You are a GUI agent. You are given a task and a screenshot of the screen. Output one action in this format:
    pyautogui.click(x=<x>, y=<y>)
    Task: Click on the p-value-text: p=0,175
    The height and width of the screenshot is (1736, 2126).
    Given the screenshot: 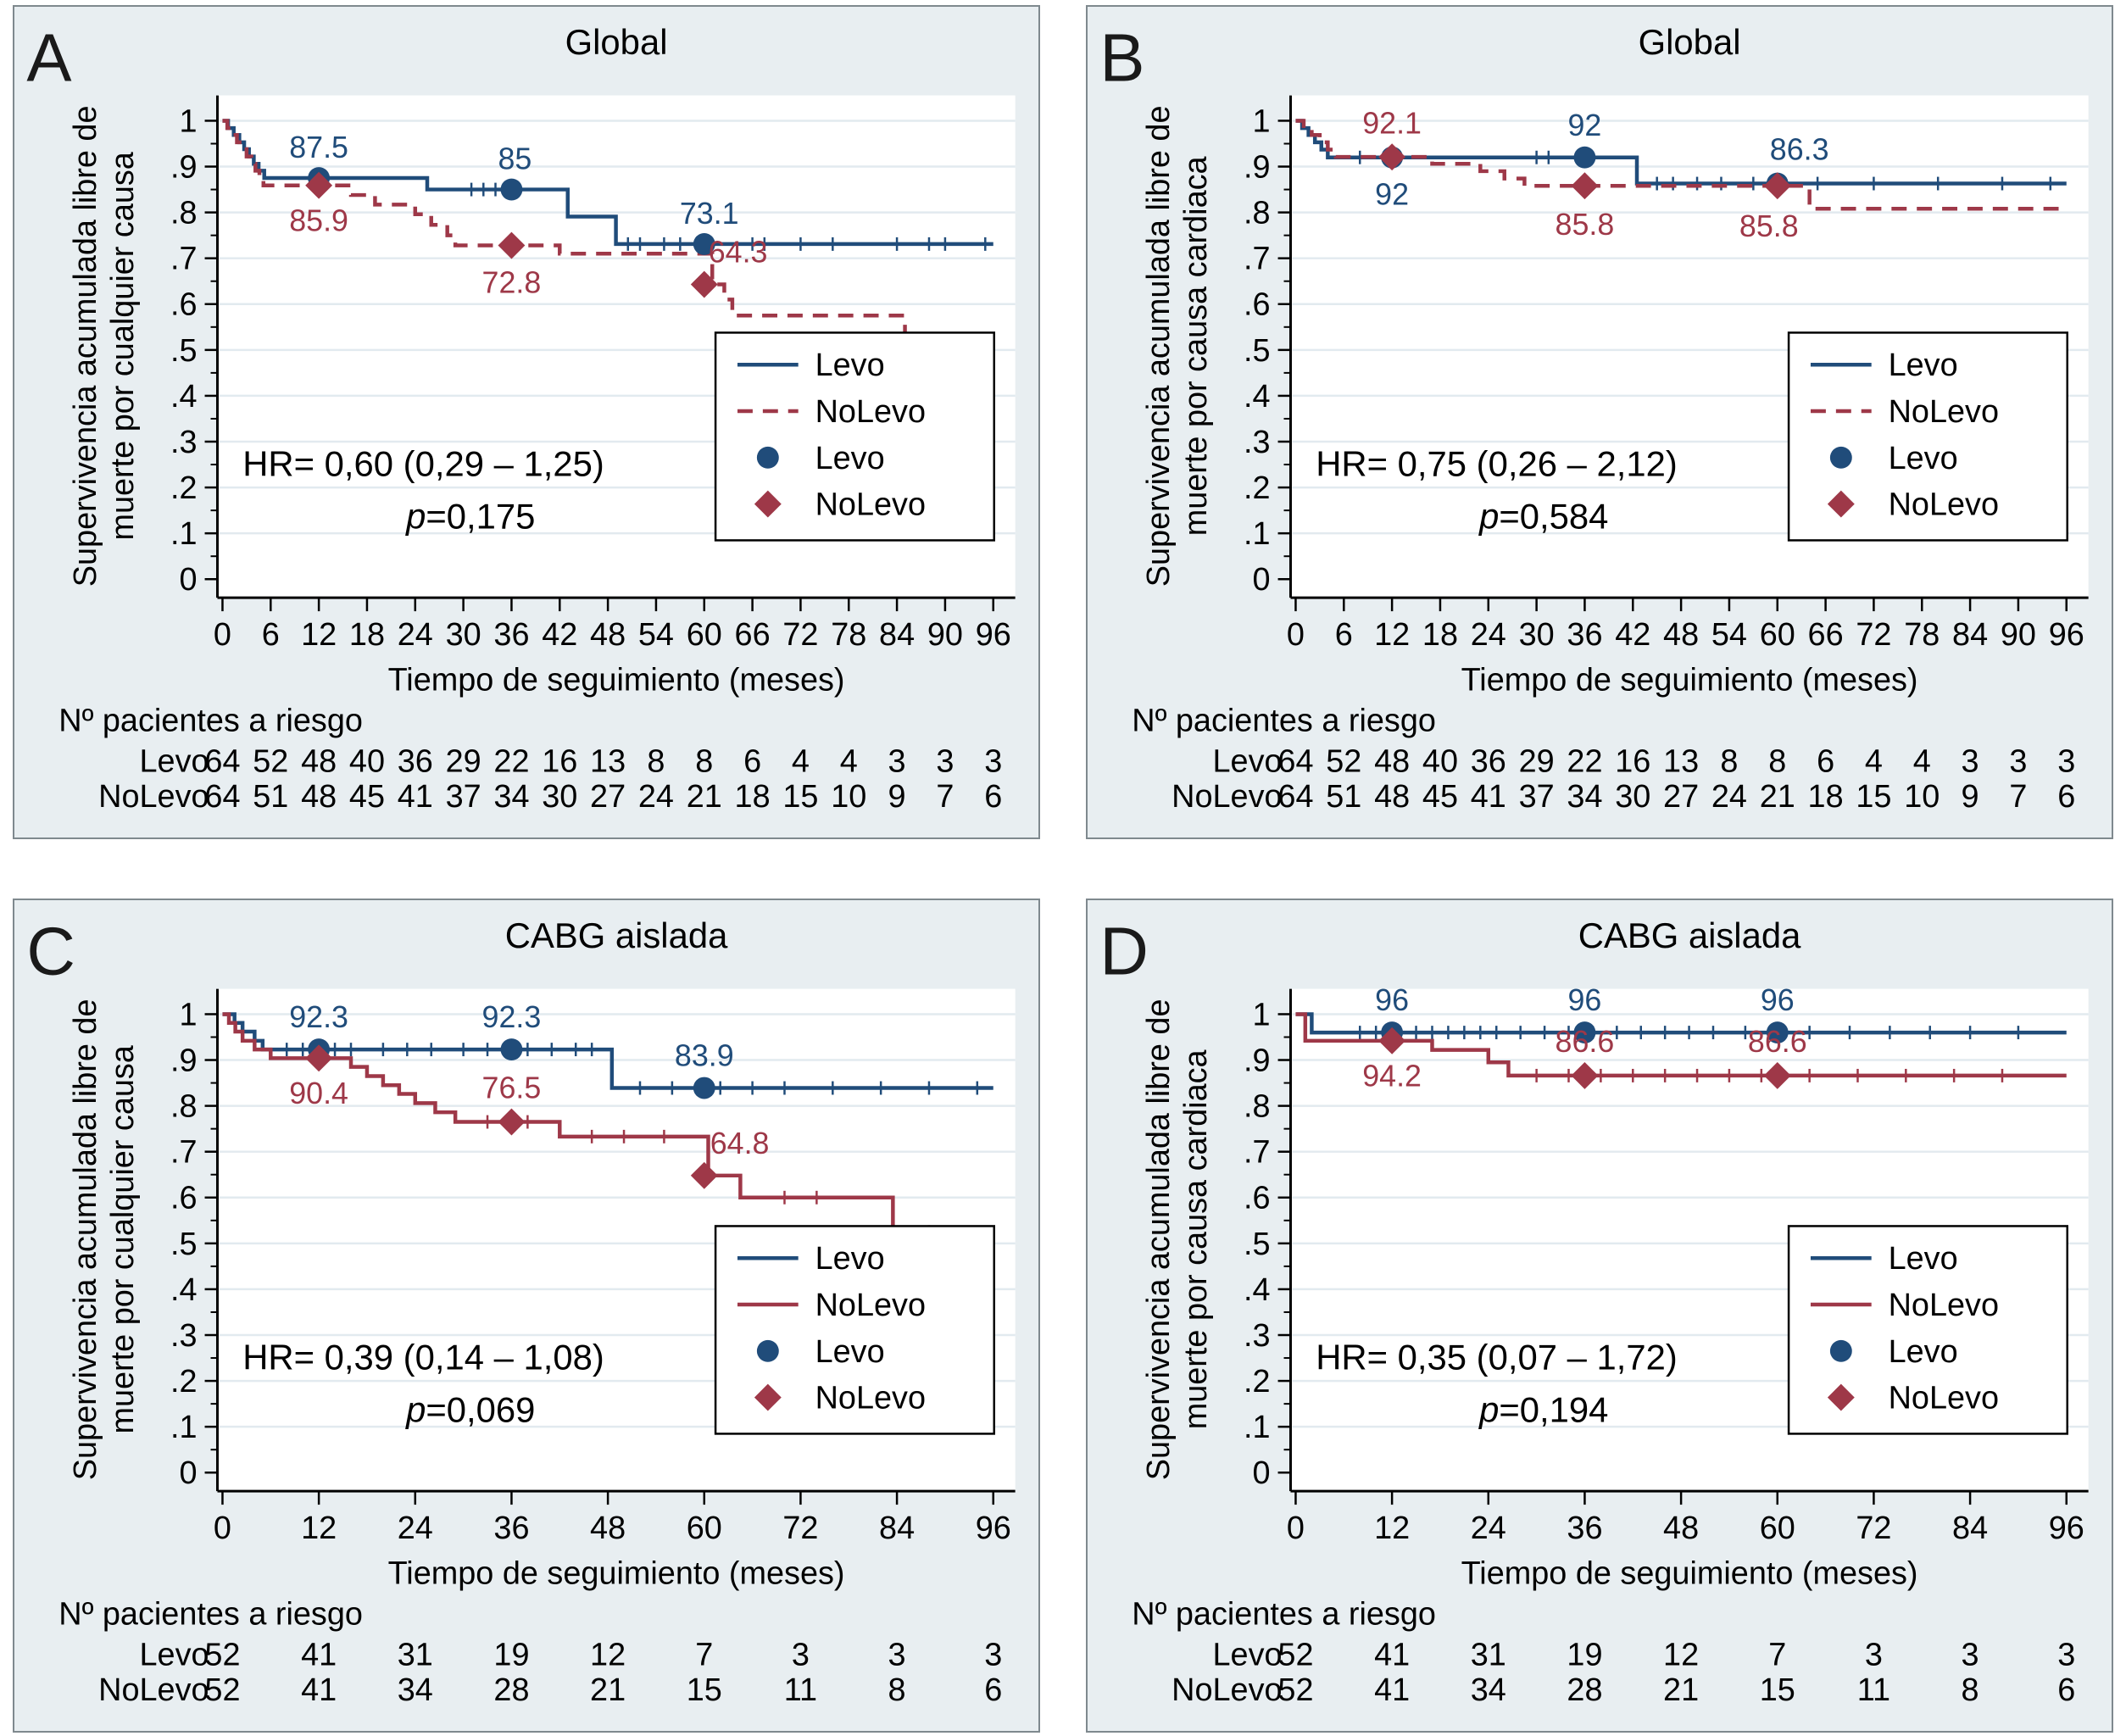 What is the action you would take?
    pyautogui.click(x=469, y=516)
    